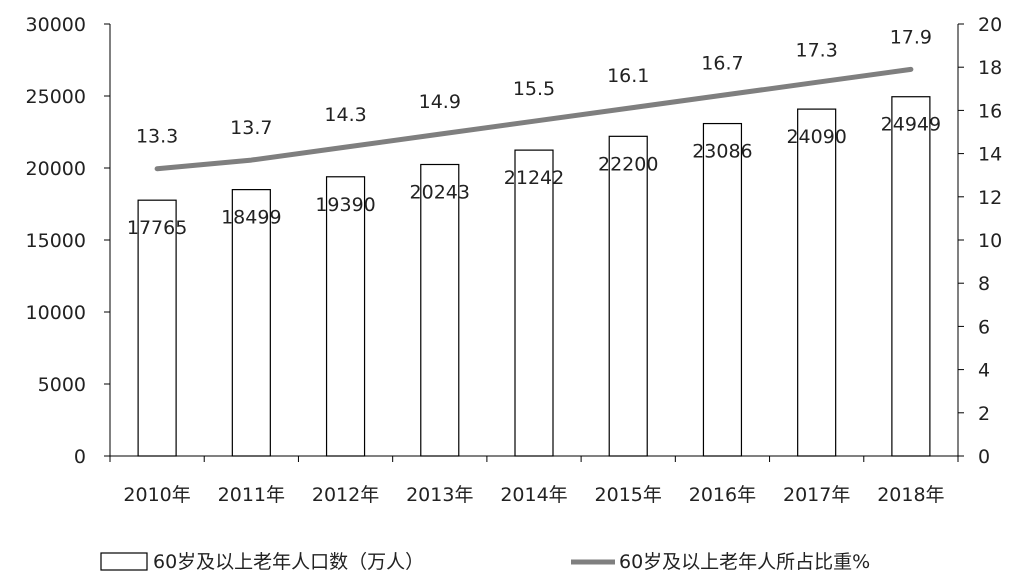  I want to click on left-tick-label: 30000, so click(56, 25).